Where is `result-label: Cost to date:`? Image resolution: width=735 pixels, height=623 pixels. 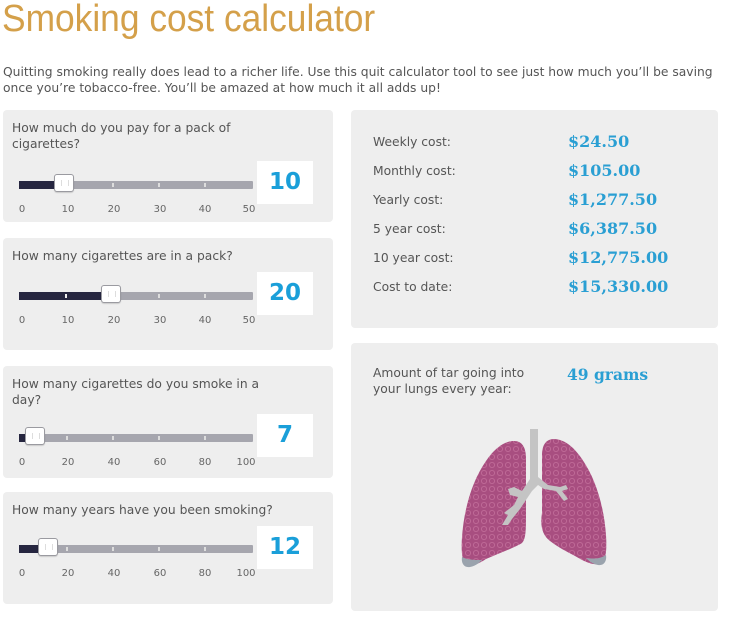
result-label: Cost to date: is located at coordinates (413, 287).